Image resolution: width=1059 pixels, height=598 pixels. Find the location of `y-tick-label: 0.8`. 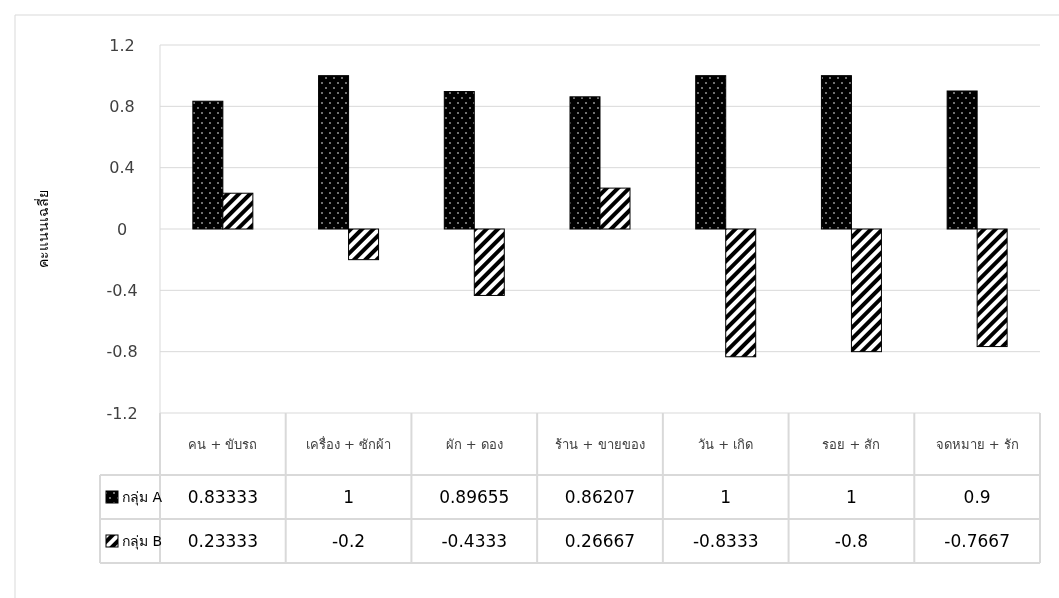

y-tick-label: 0.8 is located at coordinates (122, 106).